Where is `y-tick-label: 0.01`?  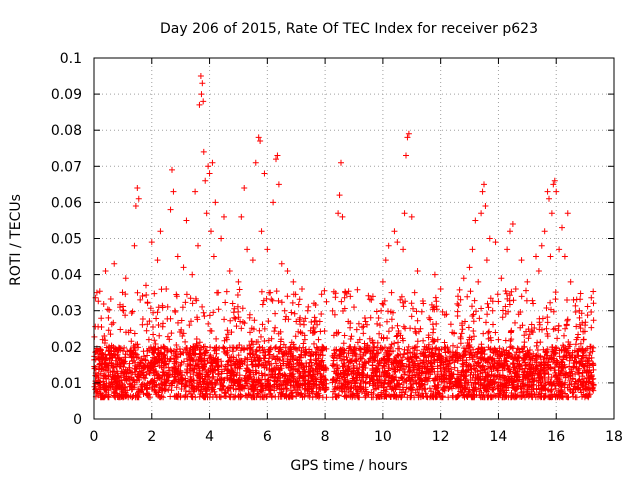 y-tick-label: 0.01 is located at coordinates (66, 384).